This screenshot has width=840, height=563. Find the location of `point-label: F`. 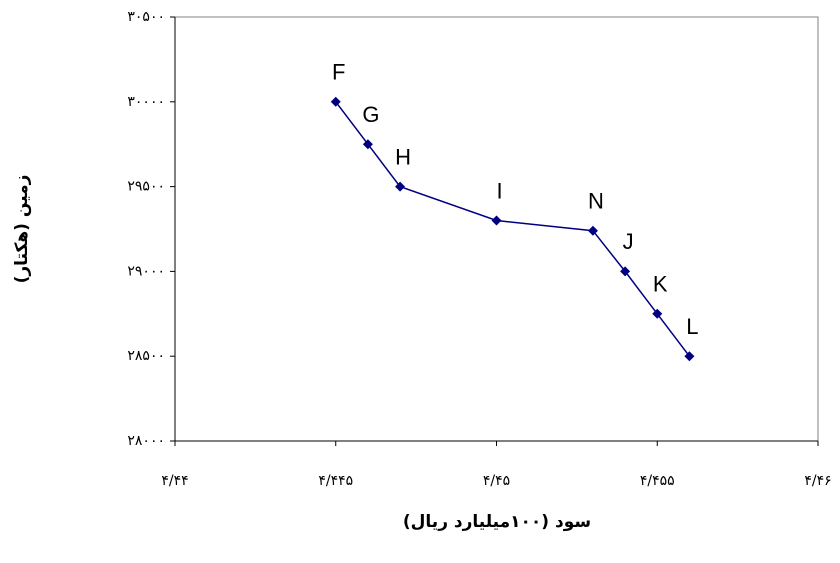

point-label: F is located at coordinates (338, 72).